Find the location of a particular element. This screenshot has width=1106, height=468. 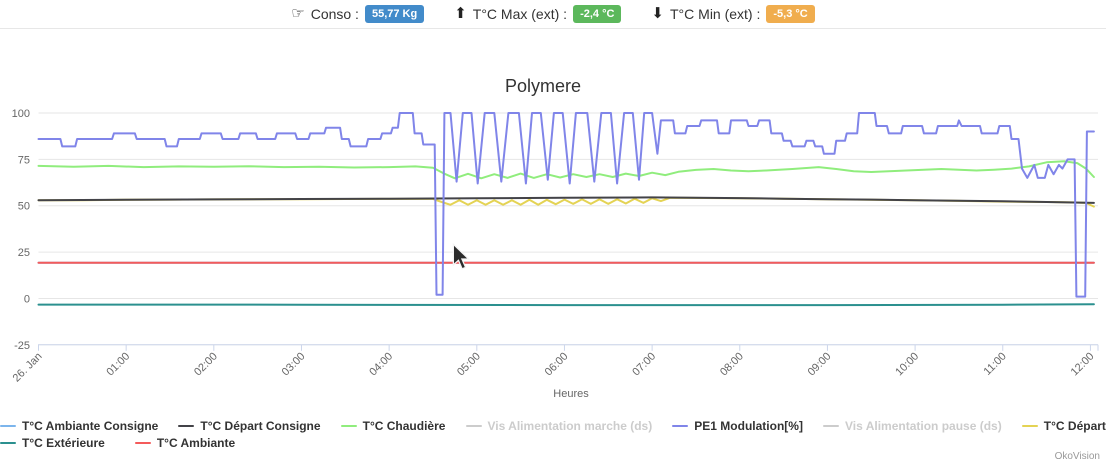

legend-label: T°C Ambiante is located at coordinates (196, 443).